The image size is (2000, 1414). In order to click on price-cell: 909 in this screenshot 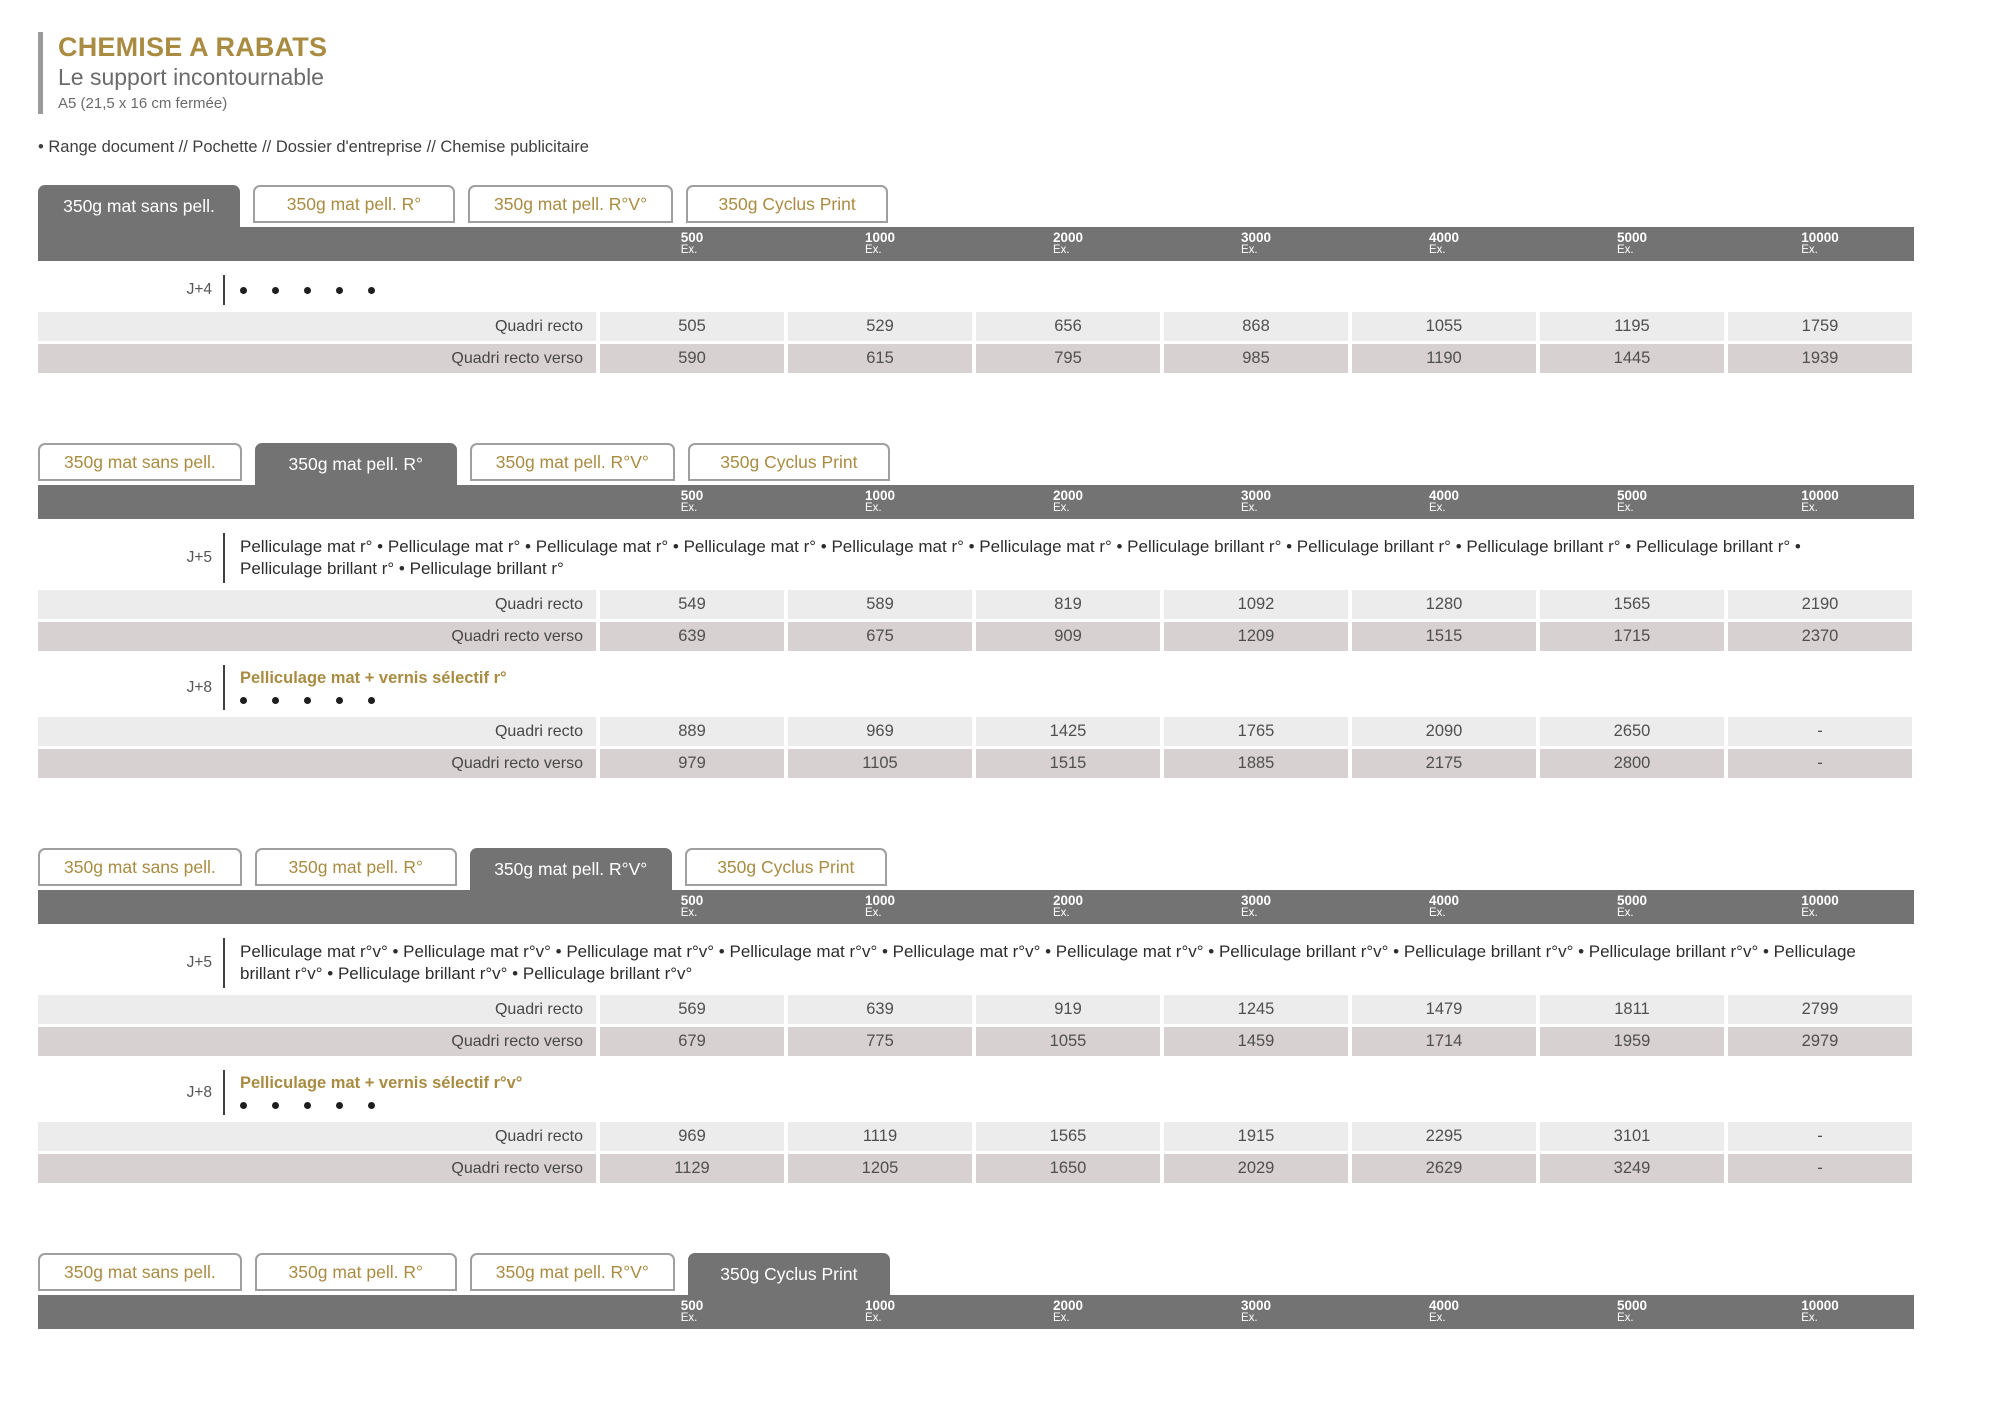, I will do `click(1068, 636)`.